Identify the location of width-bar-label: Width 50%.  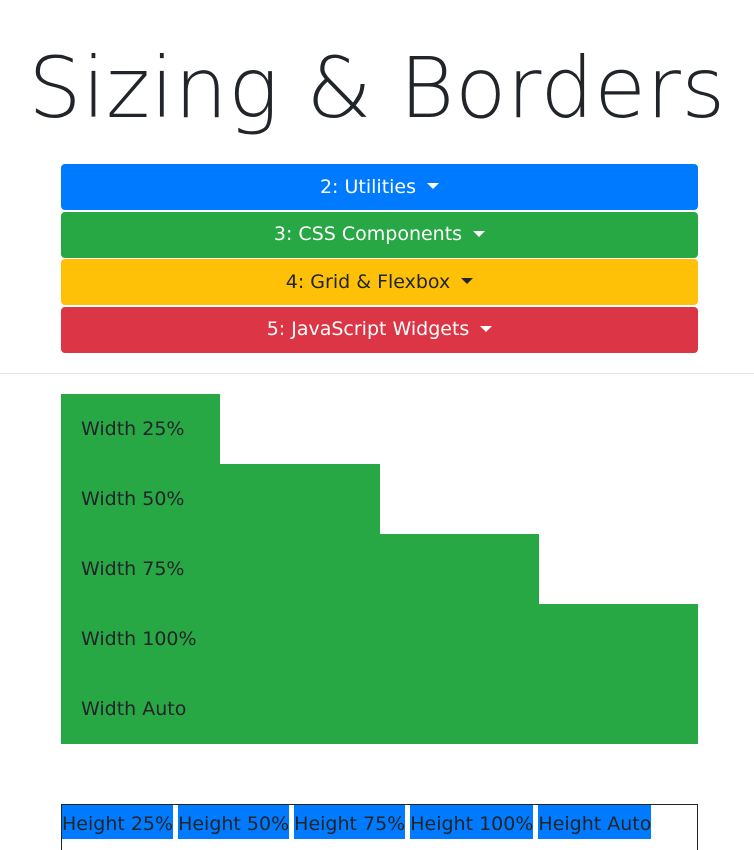
(133, 499).